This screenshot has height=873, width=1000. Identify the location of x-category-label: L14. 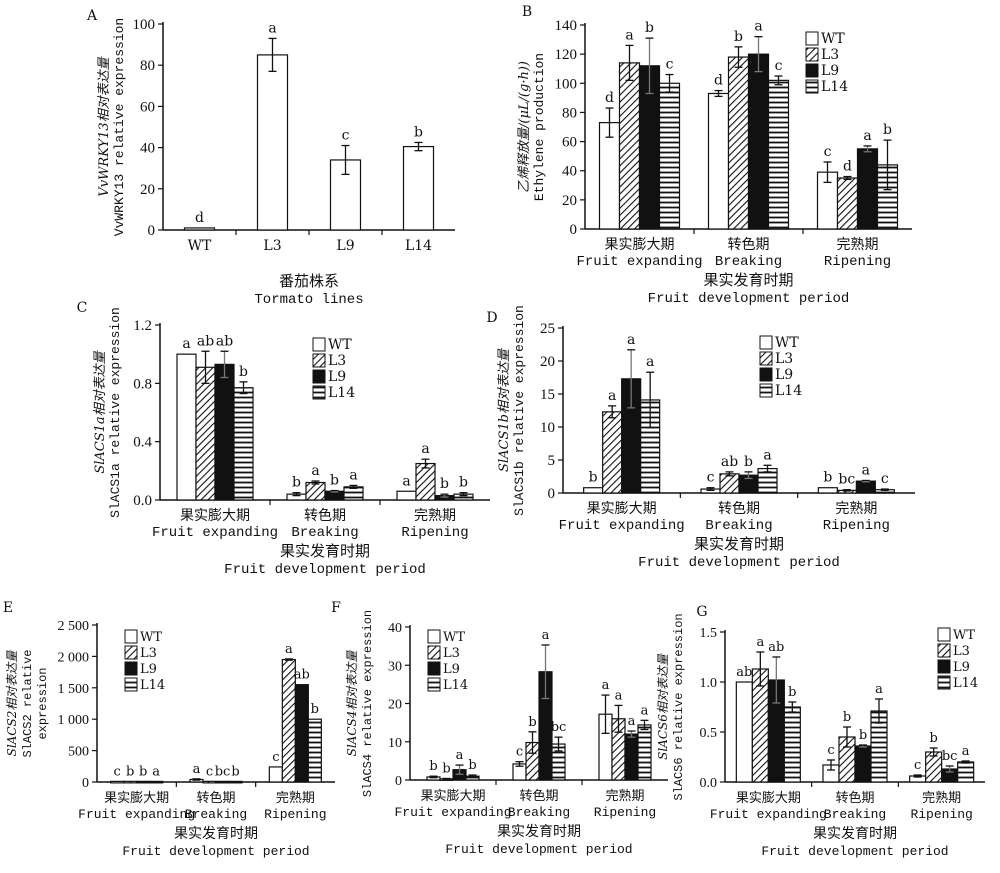
(418, 246).